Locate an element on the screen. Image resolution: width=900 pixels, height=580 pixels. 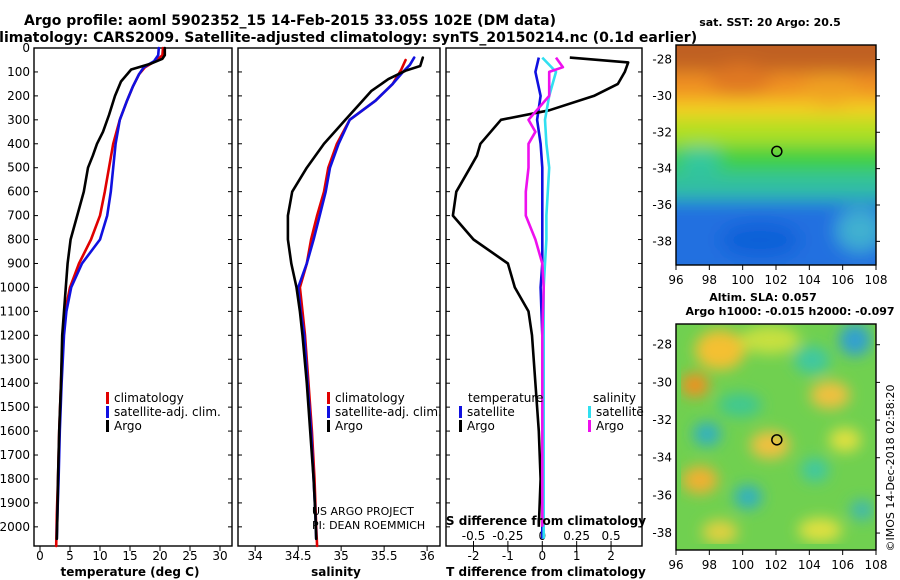
t-difference-tick-label: 1 is located at coordinates (577, 556).